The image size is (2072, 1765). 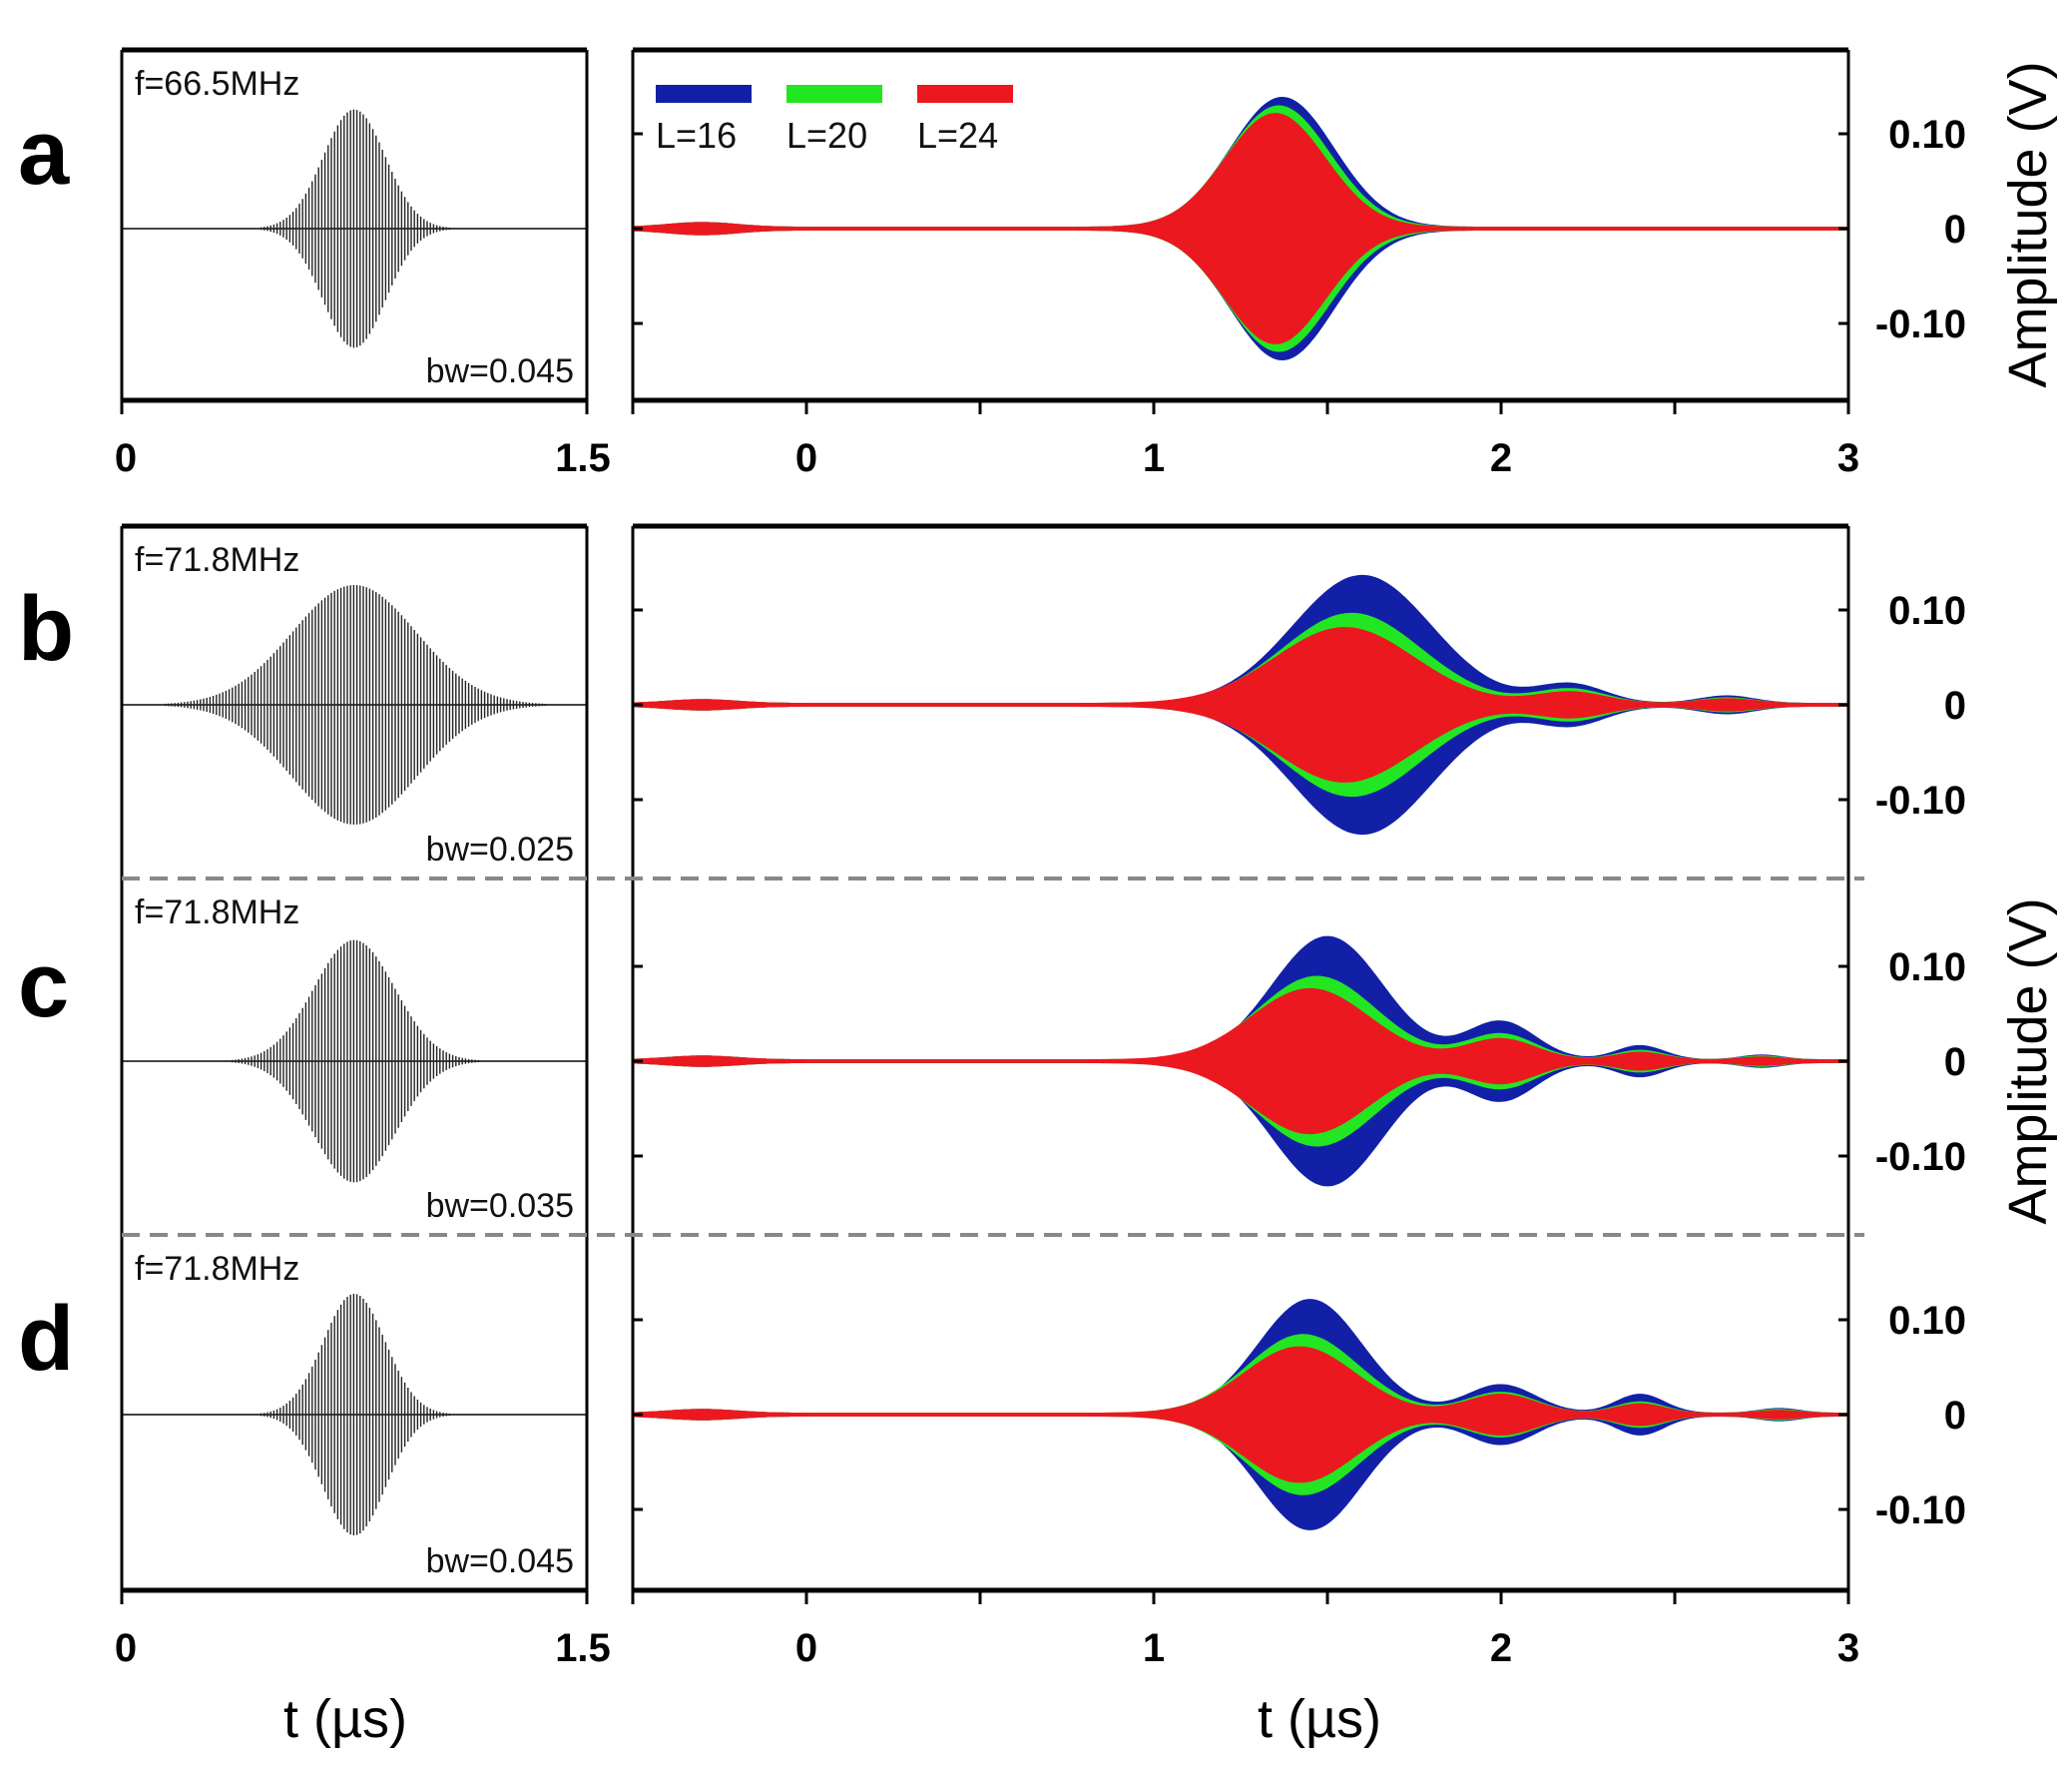 What do you see at coordinates (2028, 224) in the screenshot?
I see `y-axis-label-top: Amplitude (V)` at bounding box center [2028, 224].